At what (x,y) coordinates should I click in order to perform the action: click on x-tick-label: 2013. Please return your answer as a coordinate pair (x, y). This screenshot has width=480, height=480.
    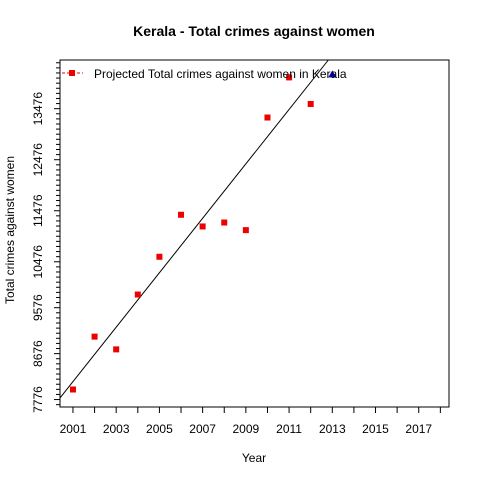
    Looking at the image, I should click on (332, 429).